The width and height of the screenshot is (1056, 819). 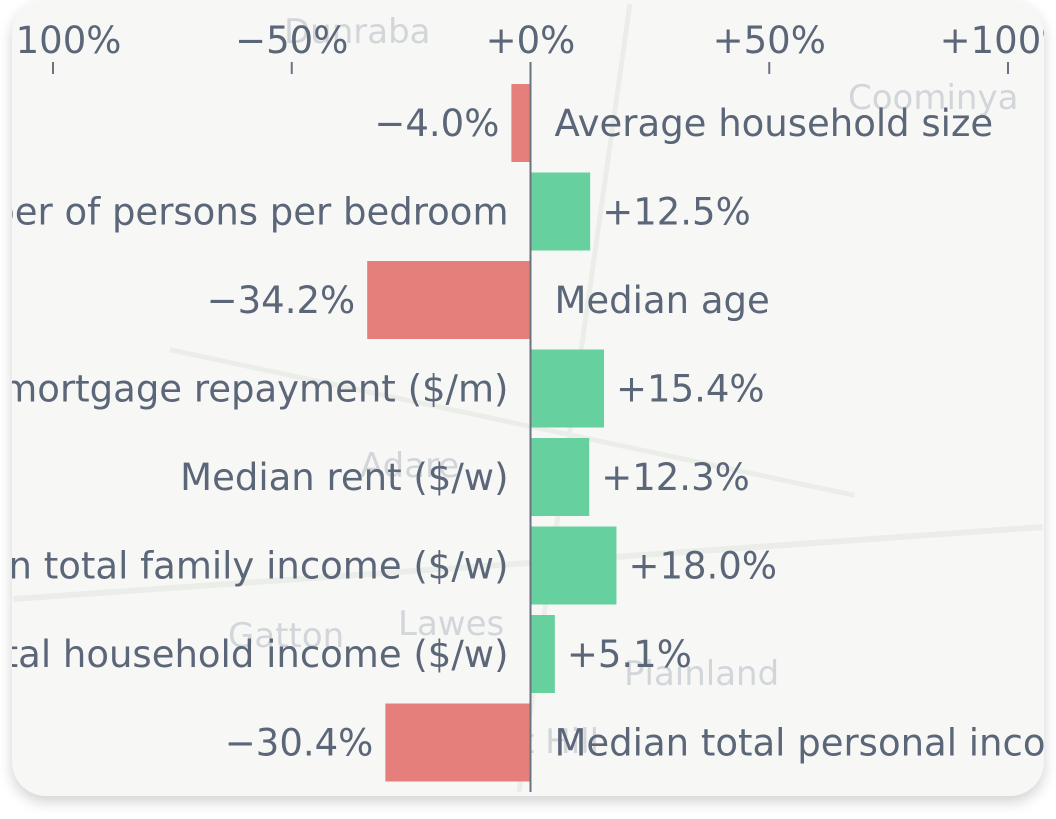 I want to click on bar-value-label: +18.0%, so click(x=702, y=566).